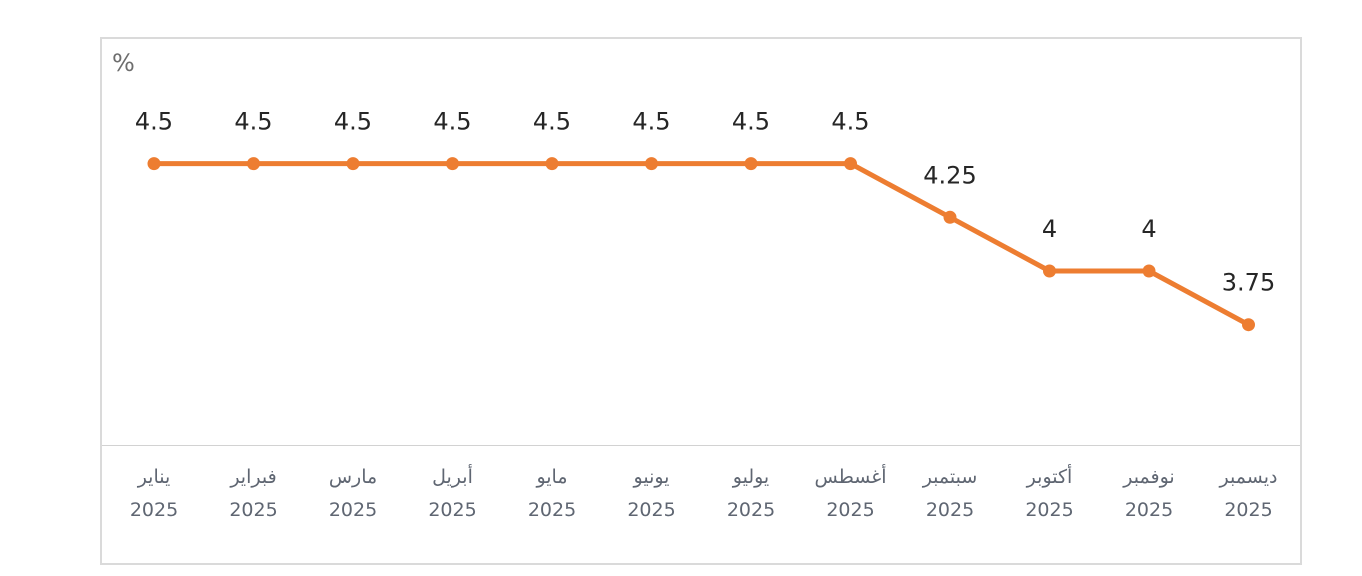  Describe the element at coordinates (949, 175) in the screenshot. I see `data-point-label: 4.25` at that location.